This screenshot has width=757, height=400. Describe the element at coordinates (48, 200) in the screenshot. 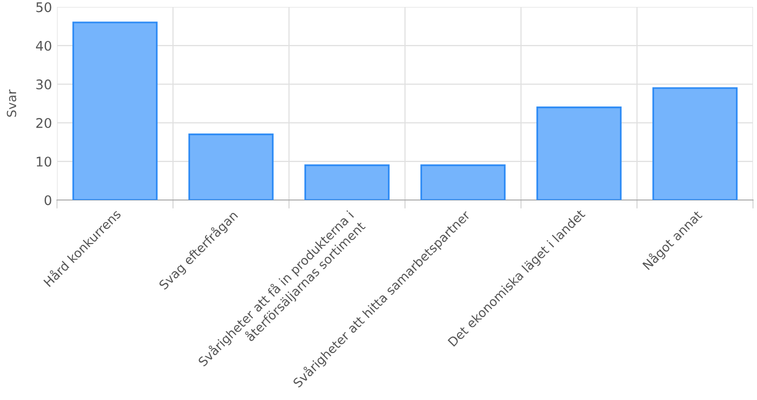

I see `y-tick-label: 0` at that location.